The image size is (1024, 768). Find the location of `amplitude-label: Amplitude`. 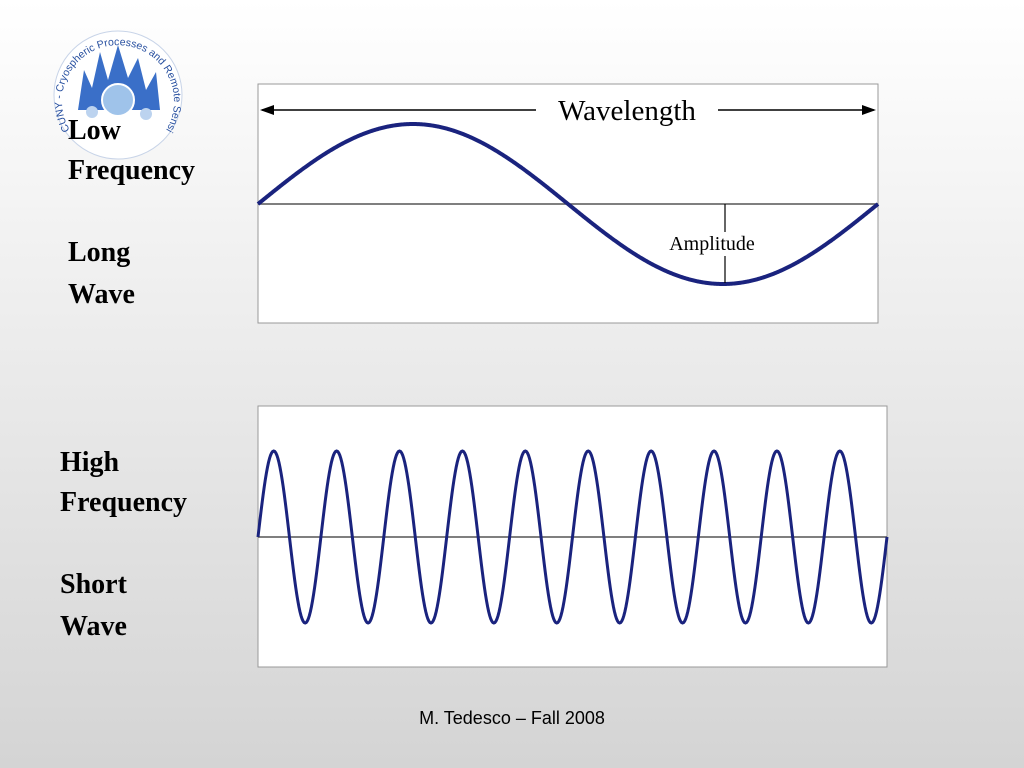

amplitude-label: Amplitude is located at coordinates (712, 244).